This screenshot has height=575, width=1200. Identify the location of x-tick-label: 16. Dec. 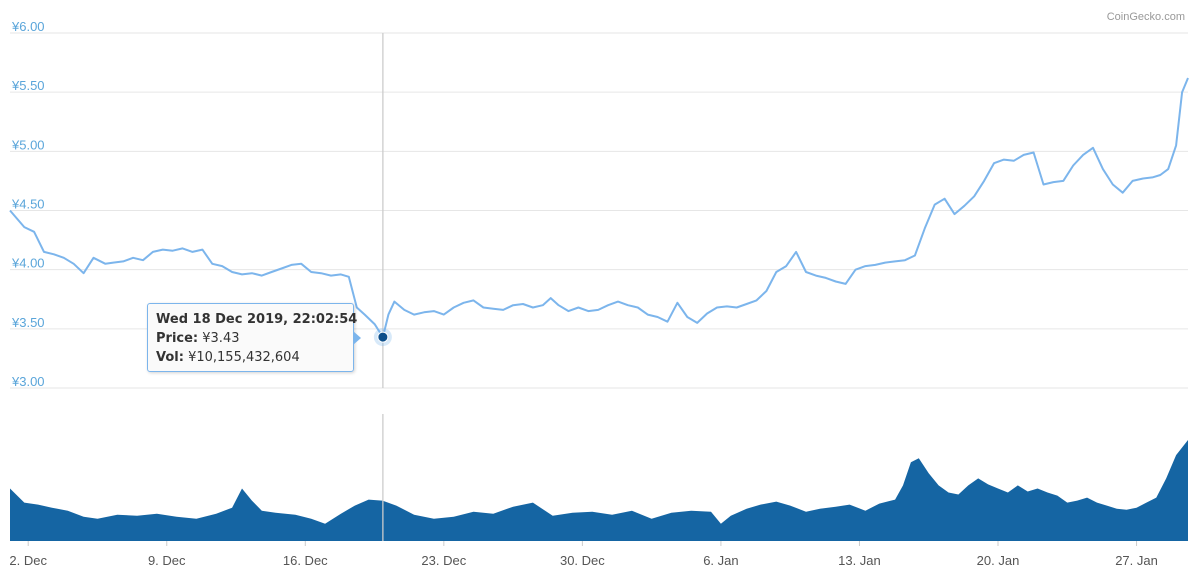
(305, 560).